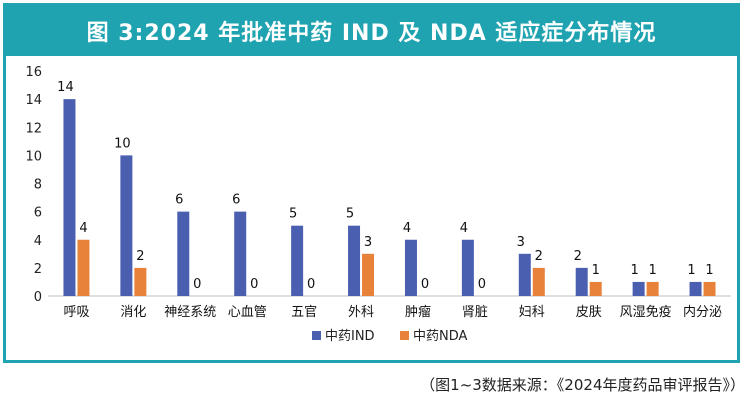  What do you see at coordinates (33, 128) in the screenshot?
I see `y-tick-label: 12` at bounding box center [33, 128].